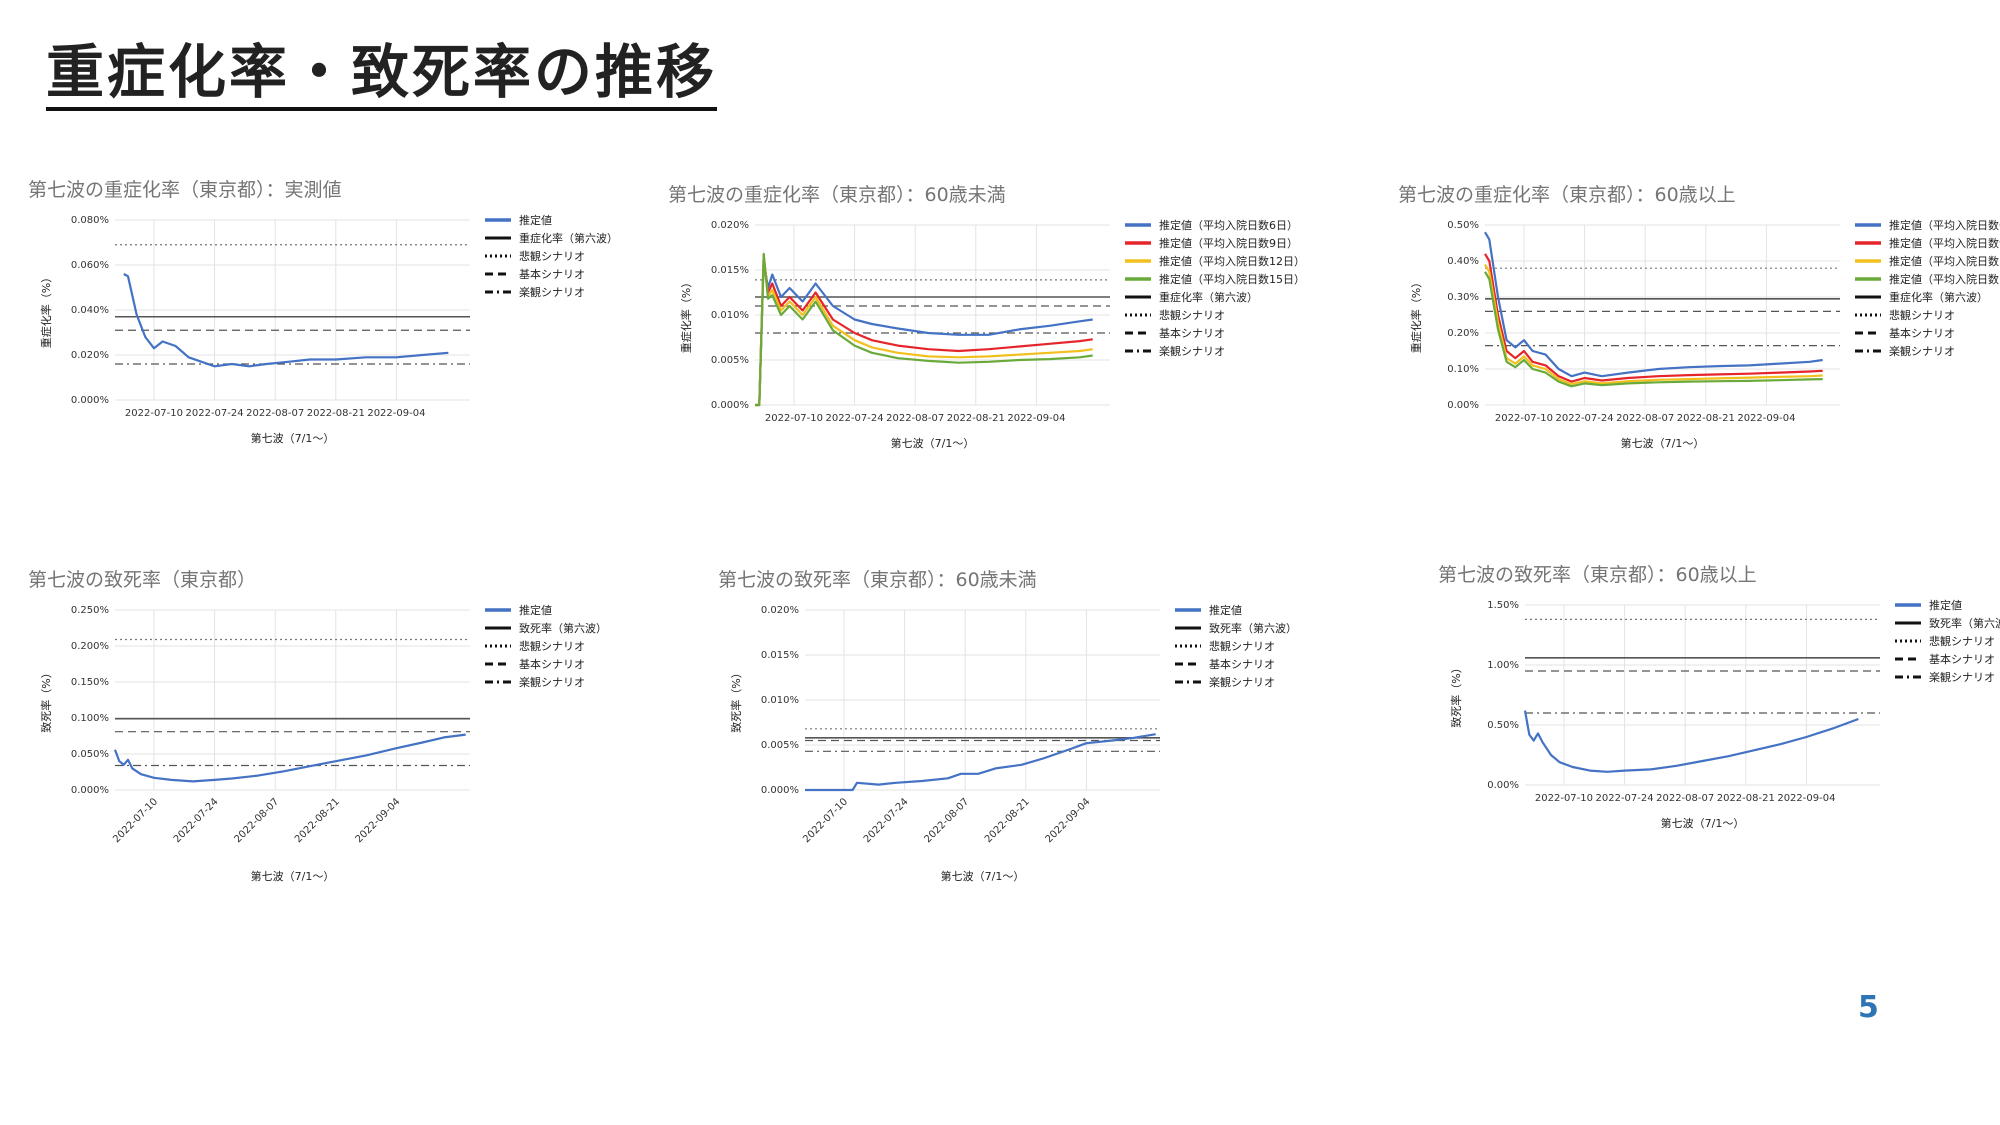  What do you see at coordinates (1868, 1007) in the screenshot?
I see `page-number: 5` at bounding box center [1868, 1007].